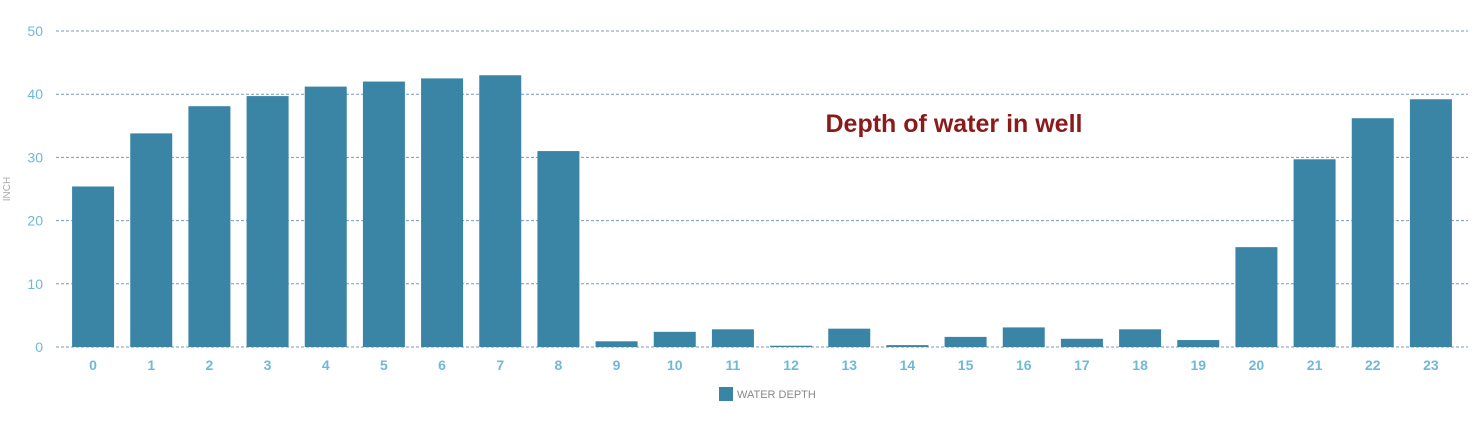 The image size is (1478, 424). Describe the element at coordinates (1140, 365) in the screenshot. I see `x-tick-label: 18` at that location.